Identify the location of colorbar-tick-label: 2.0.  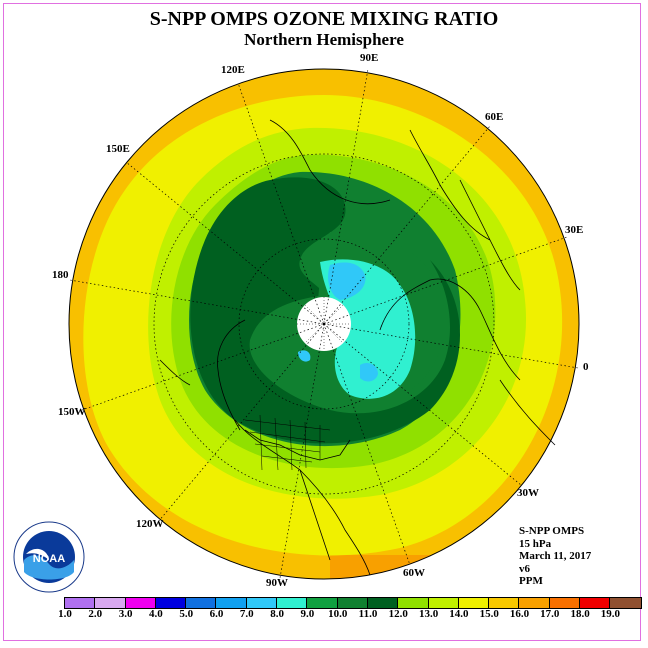
(95, 614).